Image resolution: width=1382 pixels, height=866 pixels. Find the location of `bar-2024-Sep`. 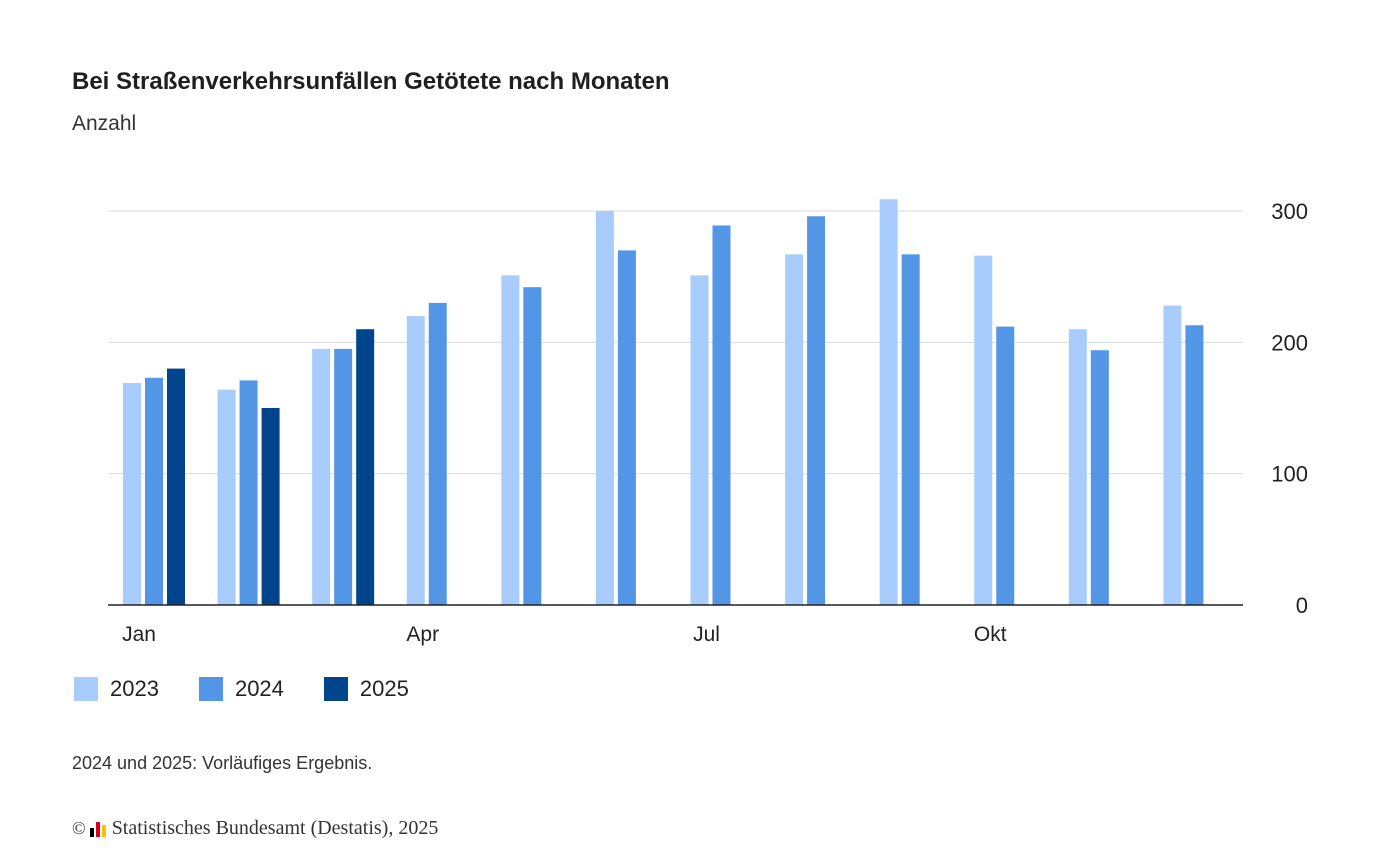

bar-2024-Sep is located at coordinates (910, 429).